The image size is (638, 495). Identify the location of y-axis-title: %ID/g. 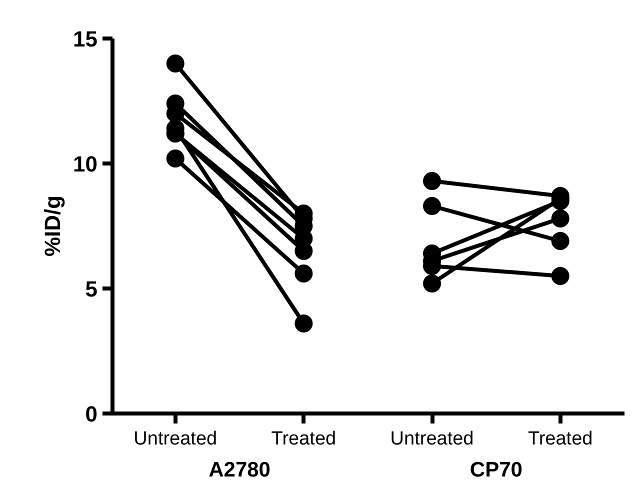
(53, 226).